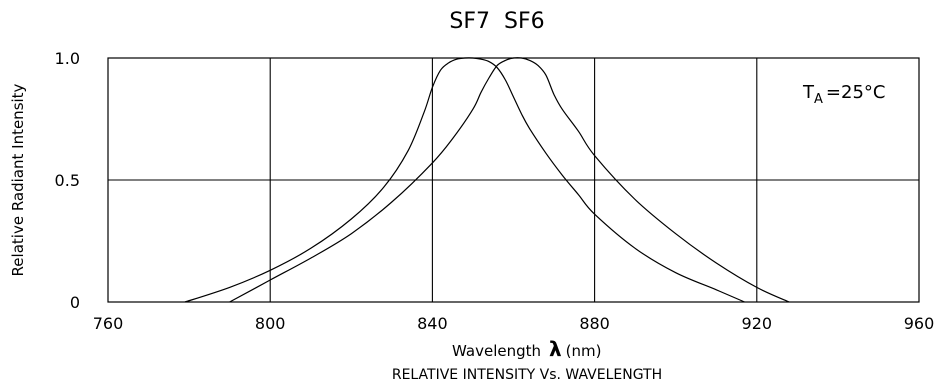  I want to click on y-tick-label-0: 0, so click(75, 302).